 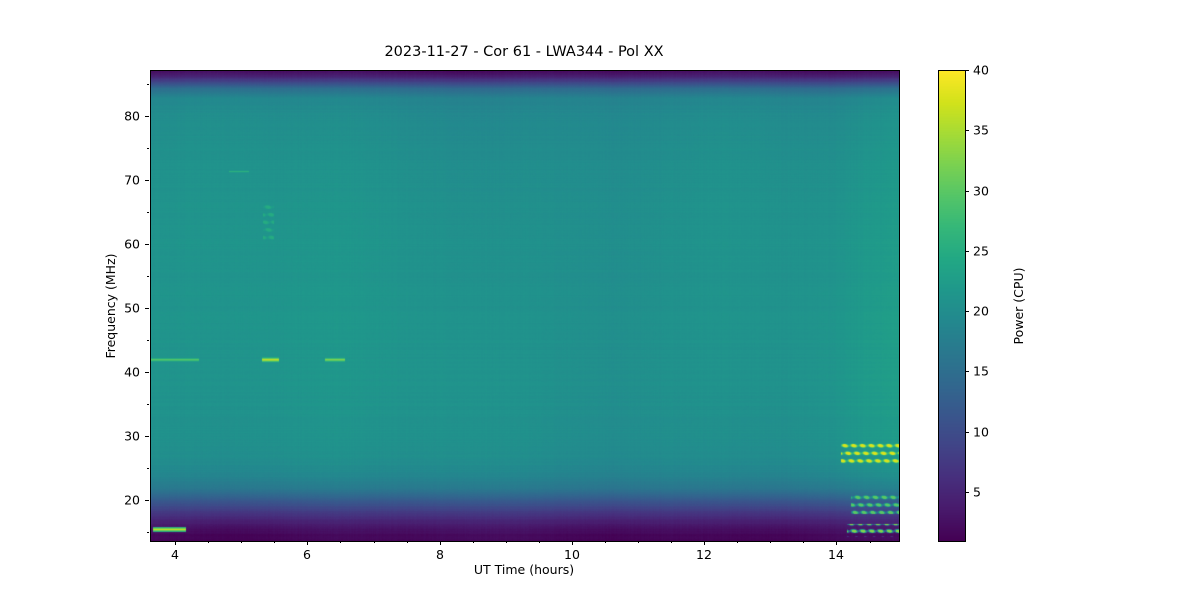 What do you see at coordinates (524, 52) in the screenshot?
I see `page-title: 2023-11-27 - Cor 61 - LWA344 - Pol XX` at bounding box center [524, 52].